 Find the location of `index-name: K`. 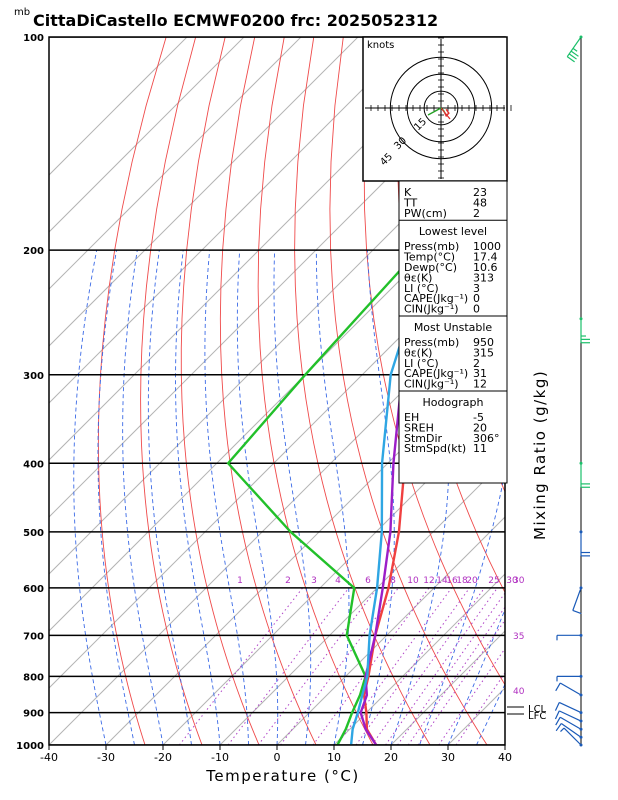

index-name: K is located at coordinates (408, 192).